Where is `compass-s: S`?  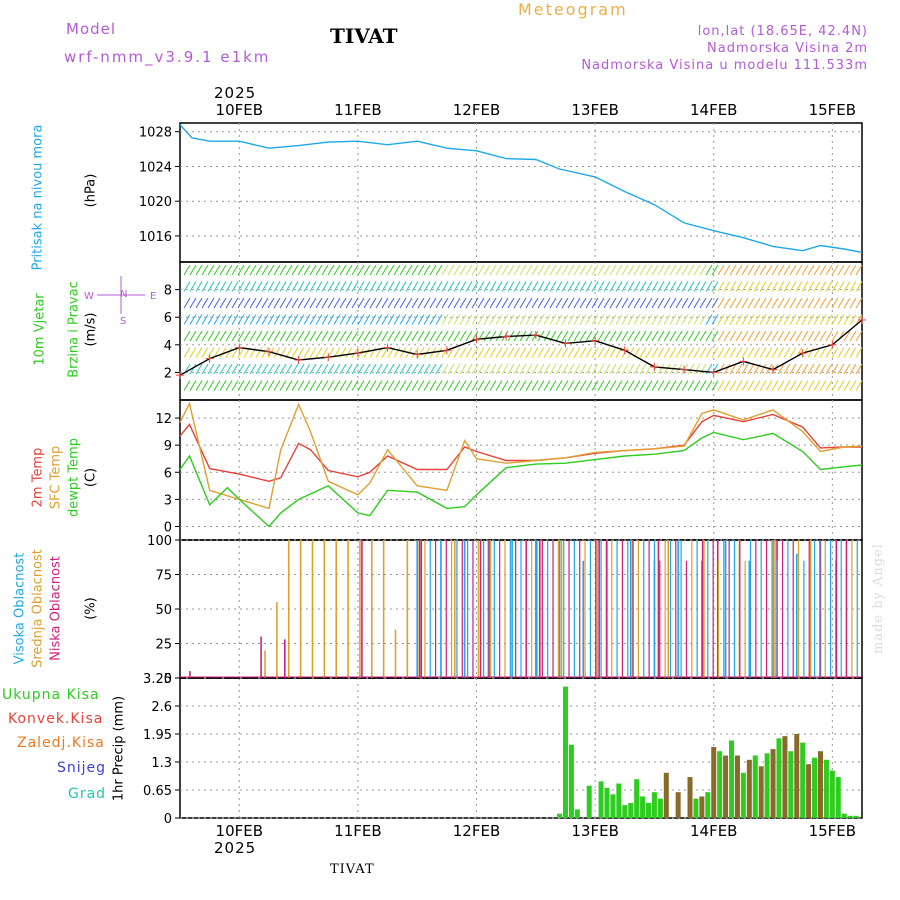
compass-s: S is located at coordinates (123, 321).